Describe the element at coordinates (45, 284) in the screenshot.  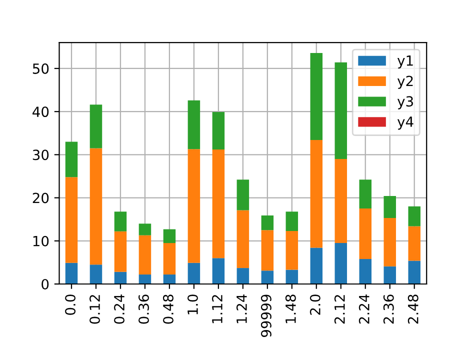
I see `y-tick-label: 0` at that location.